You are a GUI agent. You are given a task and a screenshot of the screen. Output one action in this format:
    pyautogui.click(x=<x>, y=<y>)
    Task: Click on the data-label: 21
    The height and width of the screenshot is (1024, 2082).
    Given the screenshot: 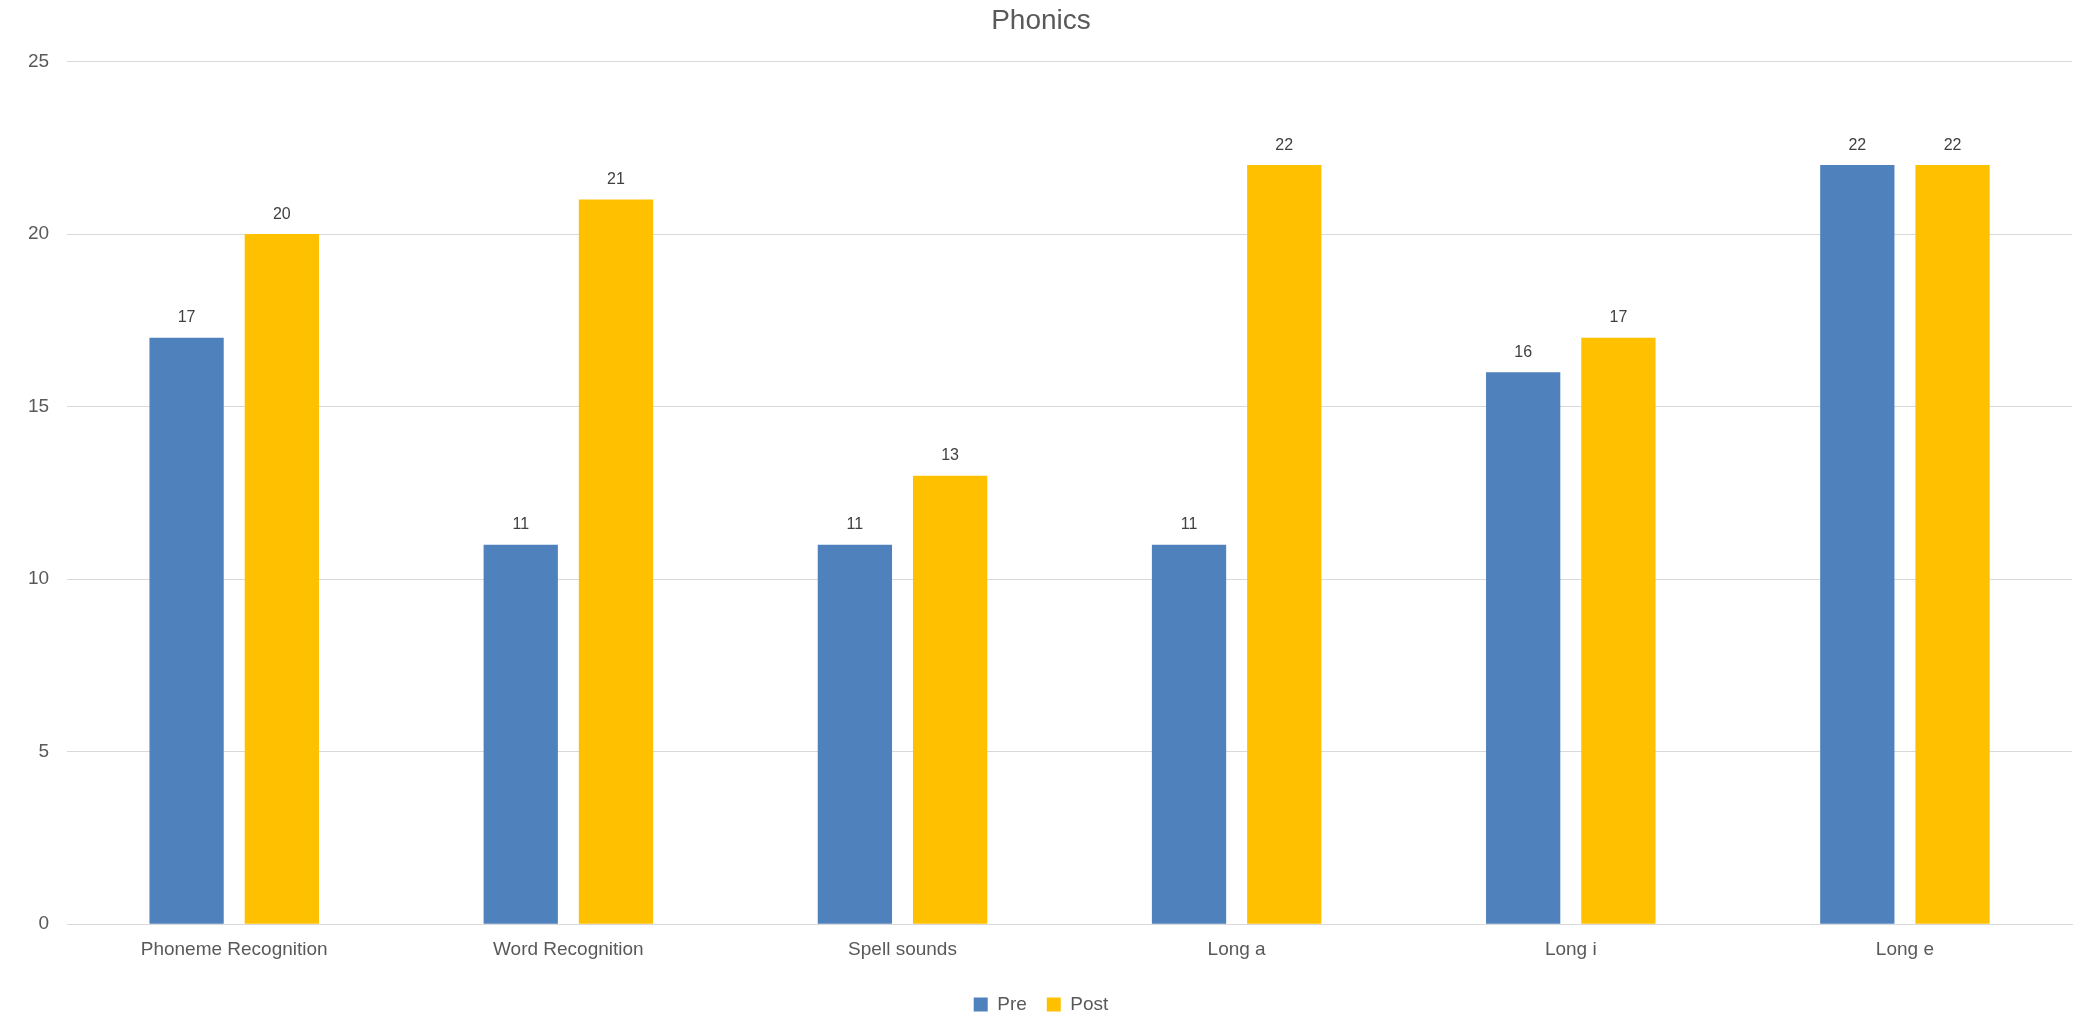 What is the action you would take?
    pyautogui.click(x=616, y=179)
    